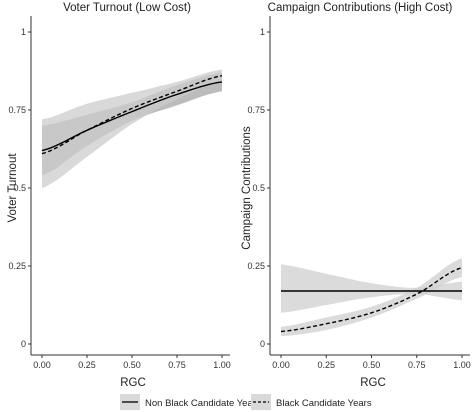 The height and width of the screenshot is (412, 474). I want to click on y-axis-label: Voter Turnout, so click(13, 188).